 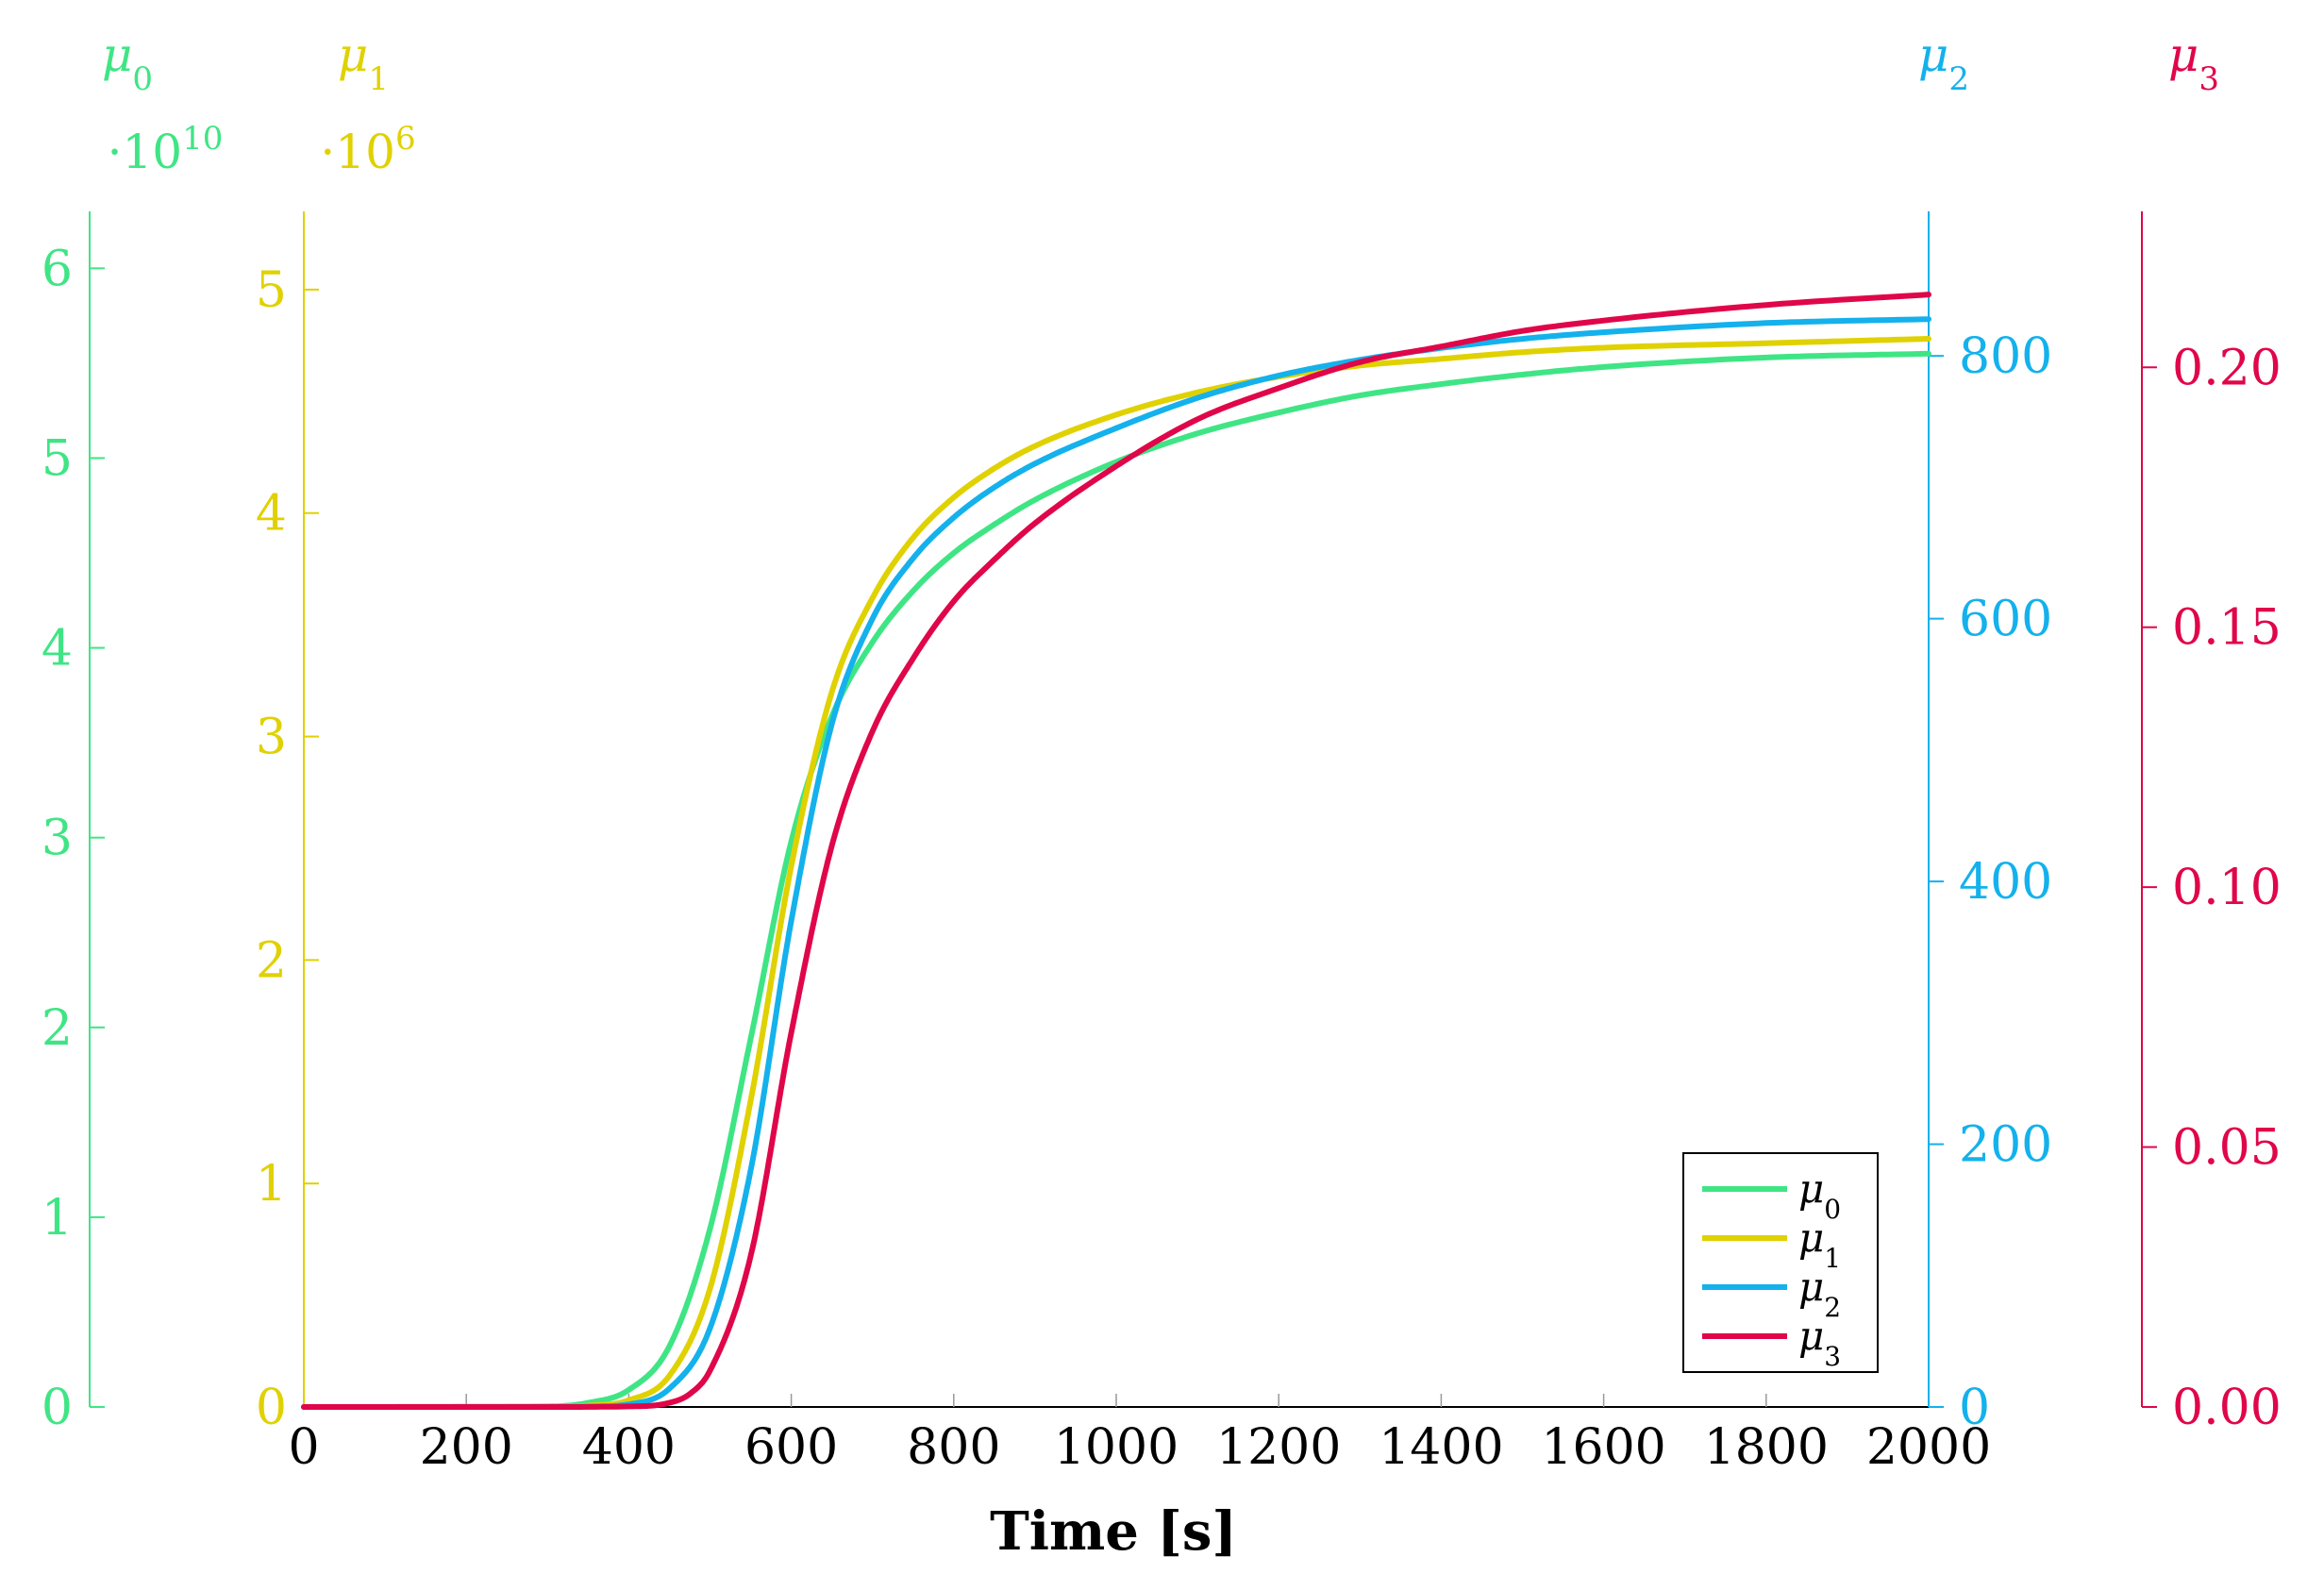 What do you see at coordinates (57, 839) in the screenshot?
I see `mu0-tick-label: 3` at bounding box center [57, 839].